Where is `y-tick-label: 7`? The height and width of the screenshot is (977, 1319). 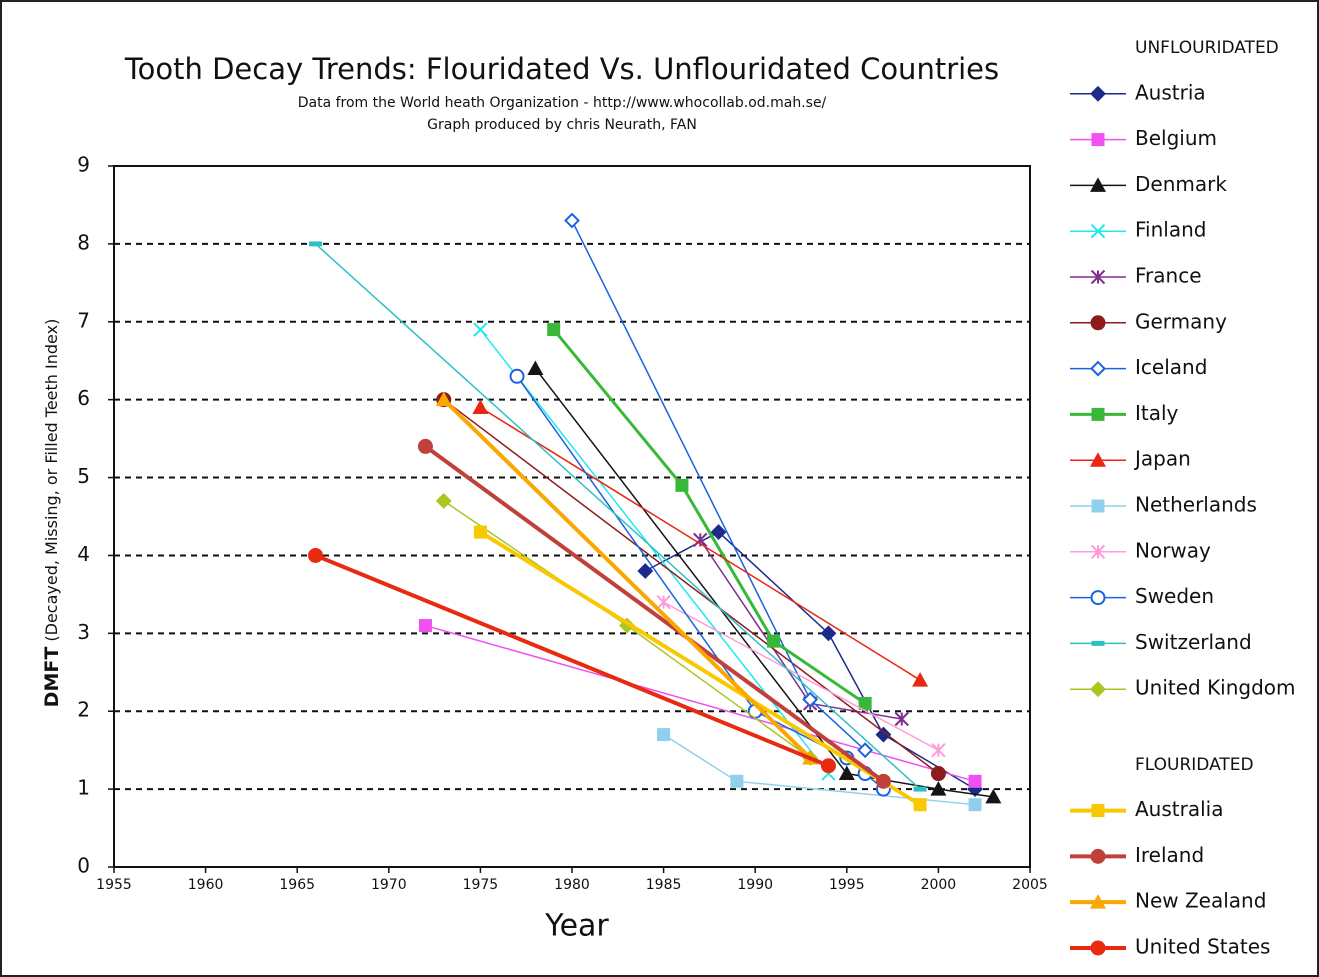
y-tick-label: 7 is located at coordinates (83, 320).